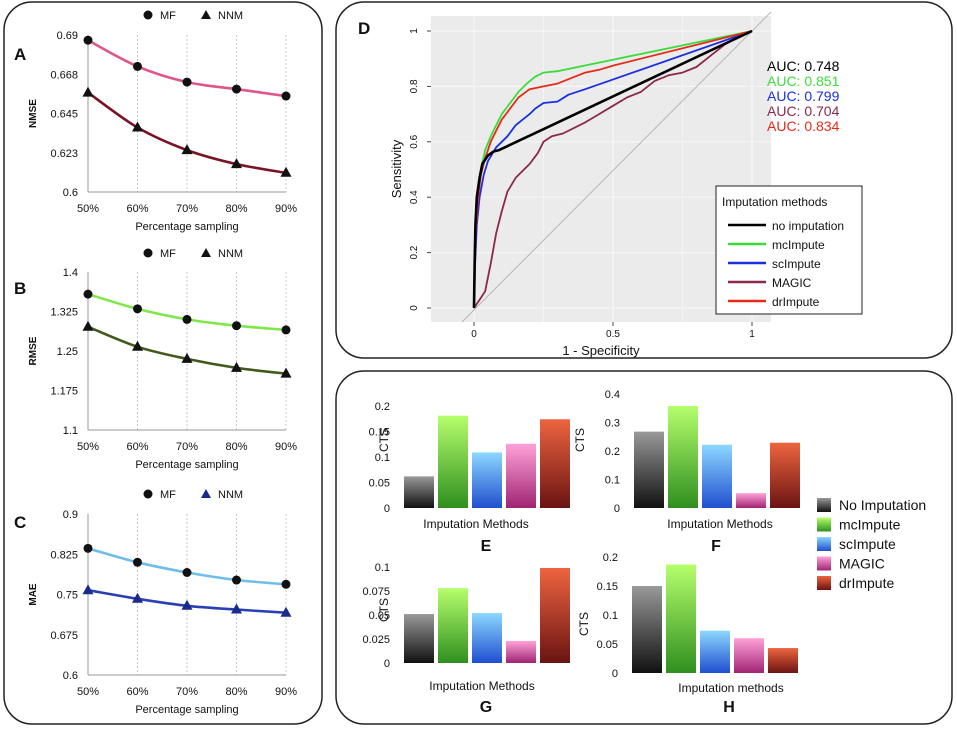  What do you see at coordinates (187, 209) in the screenshot?
I see `x-tick-label-a: 70%` at bounding box center [187, 209].